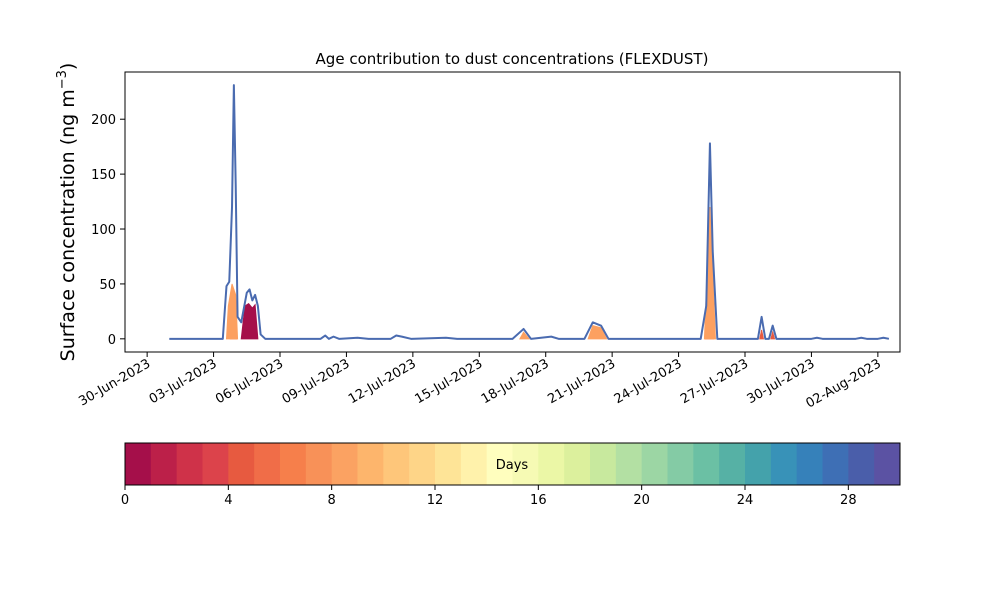 The height and width of the screenshot is (600, 1000). I want to click on colorbar-tick-label: 16, so click(538, 500).